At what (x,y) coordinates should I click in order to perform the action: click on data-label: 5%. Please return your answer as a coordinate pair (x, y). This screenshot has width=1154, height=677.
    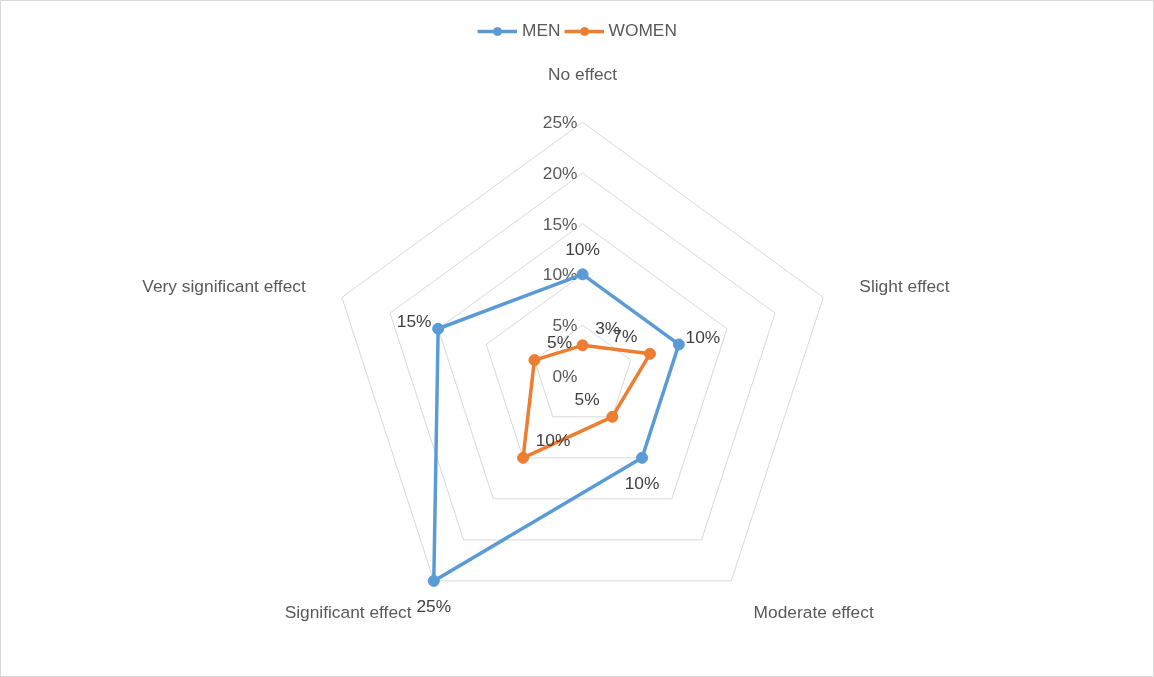
    Looking at the image, I should click on (587, 399).